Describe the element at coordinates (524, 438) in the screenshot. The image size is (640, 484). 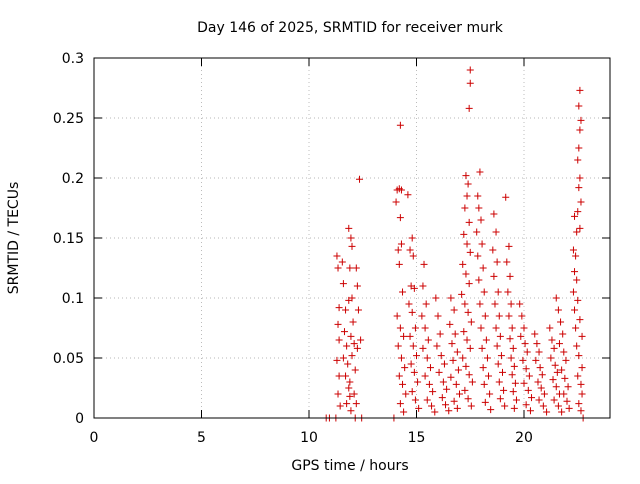
I see `x-tick-label: 20` at that location.